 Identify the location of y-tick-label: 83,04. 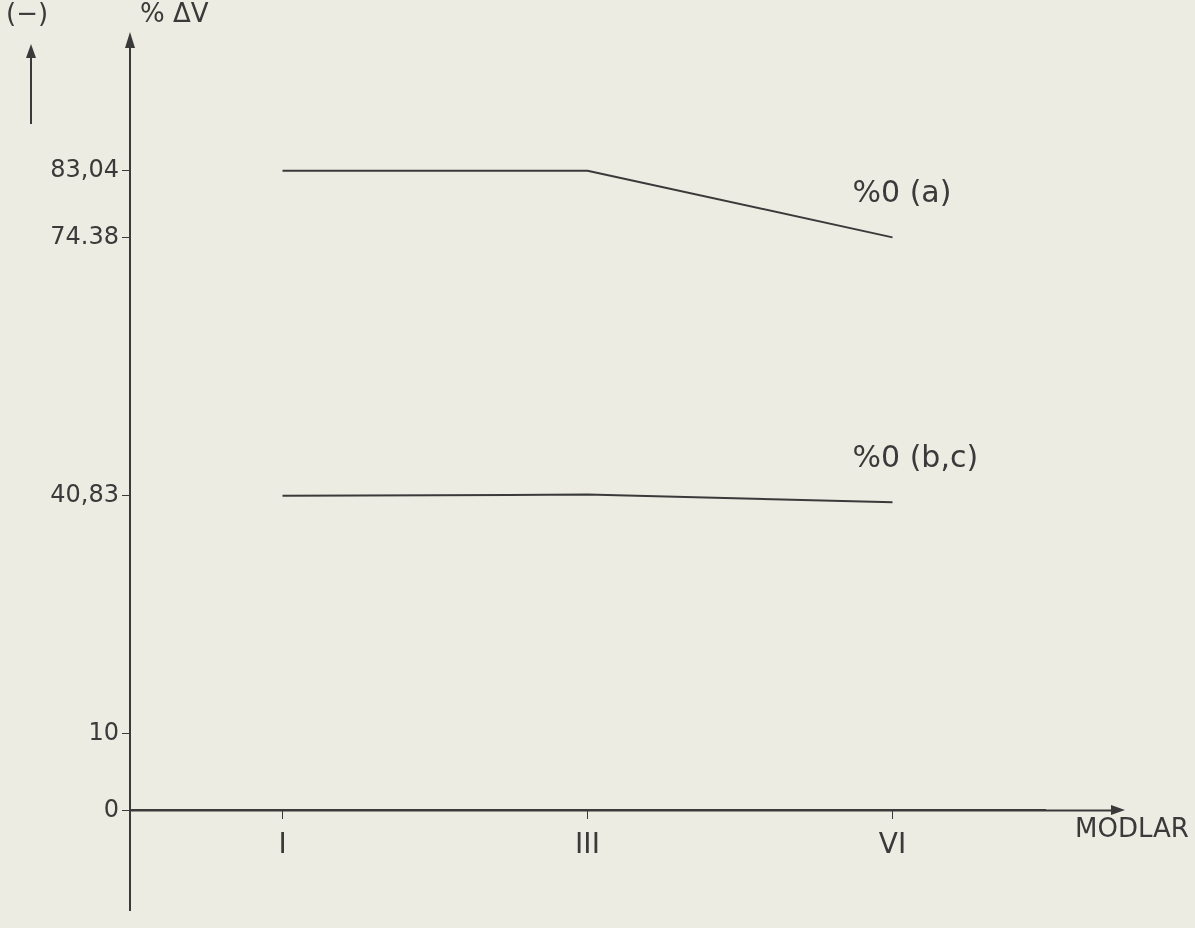
(84, 168).